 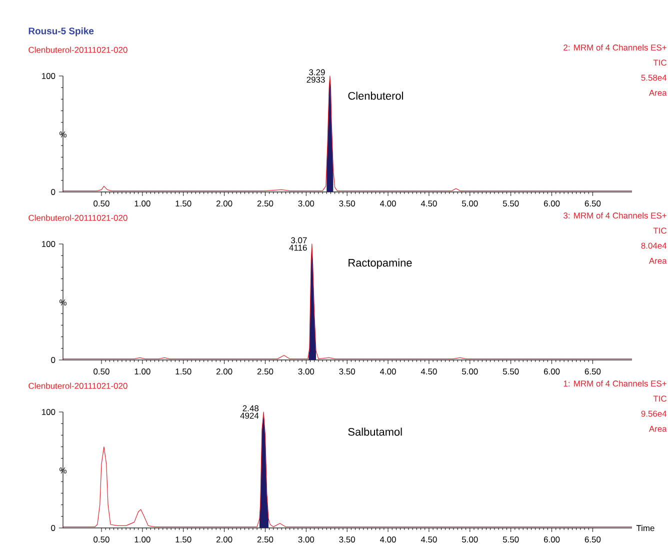 What do you see at coordinates (380, 263) in the screenshot?
I see `annotation: Ractopamine` at bounding box center [380, 263].